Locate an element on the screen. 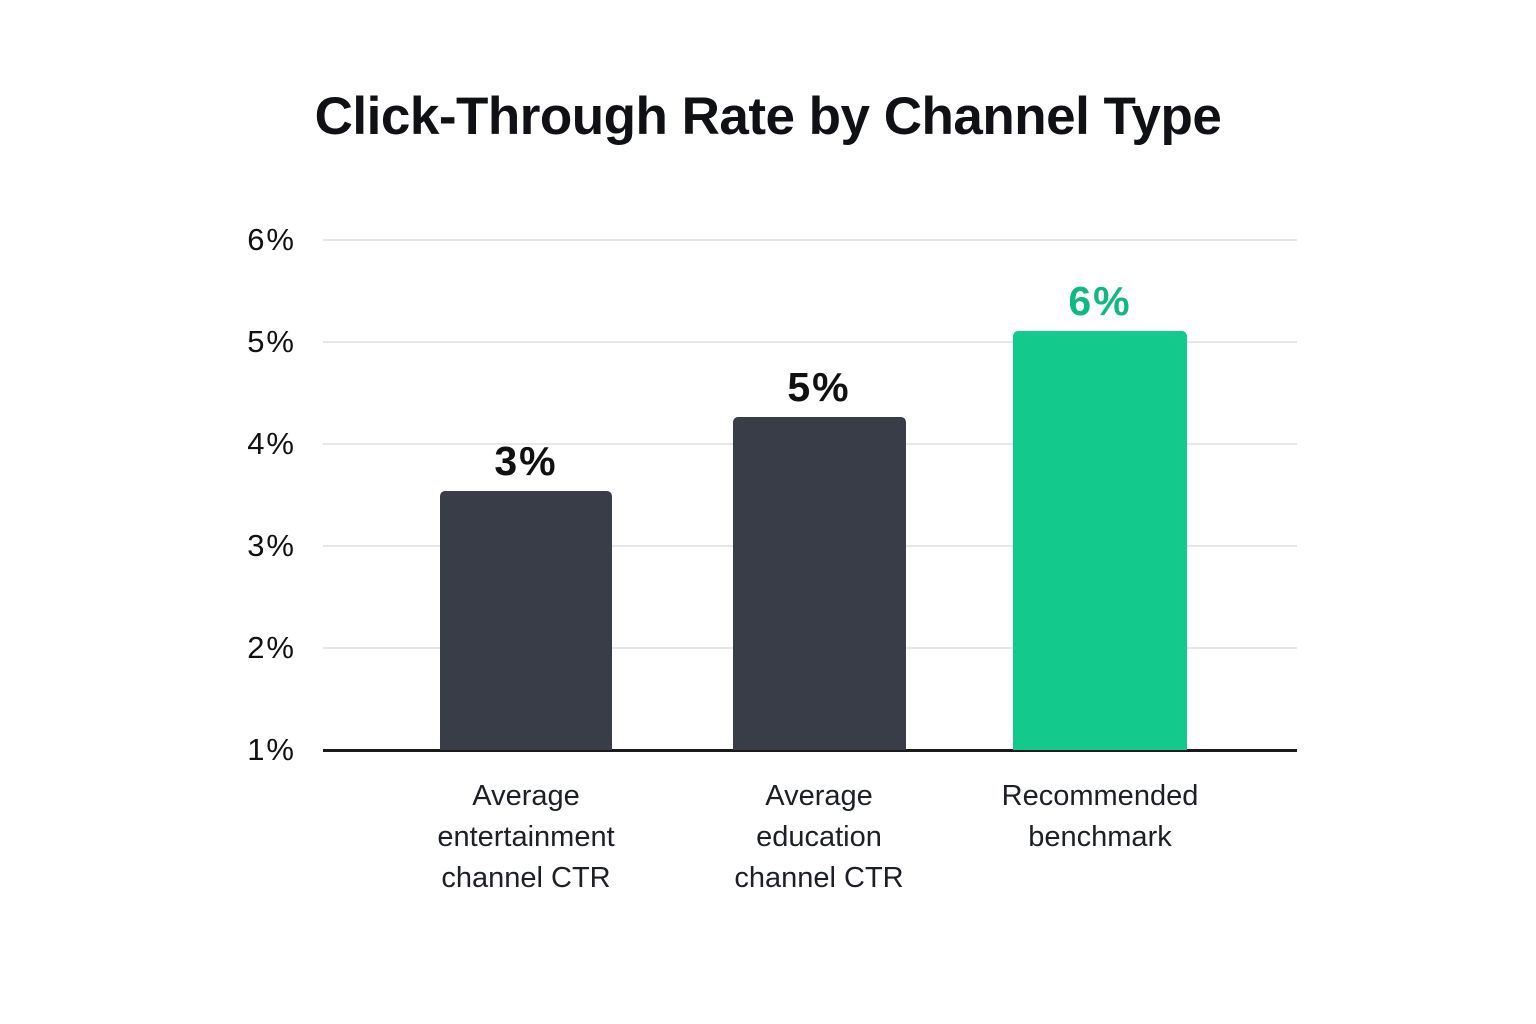 Image resolution: width=1536 pixels, height=1024 pixels. value-label-benchmark: 6% is located at coordinates (1100, 301).